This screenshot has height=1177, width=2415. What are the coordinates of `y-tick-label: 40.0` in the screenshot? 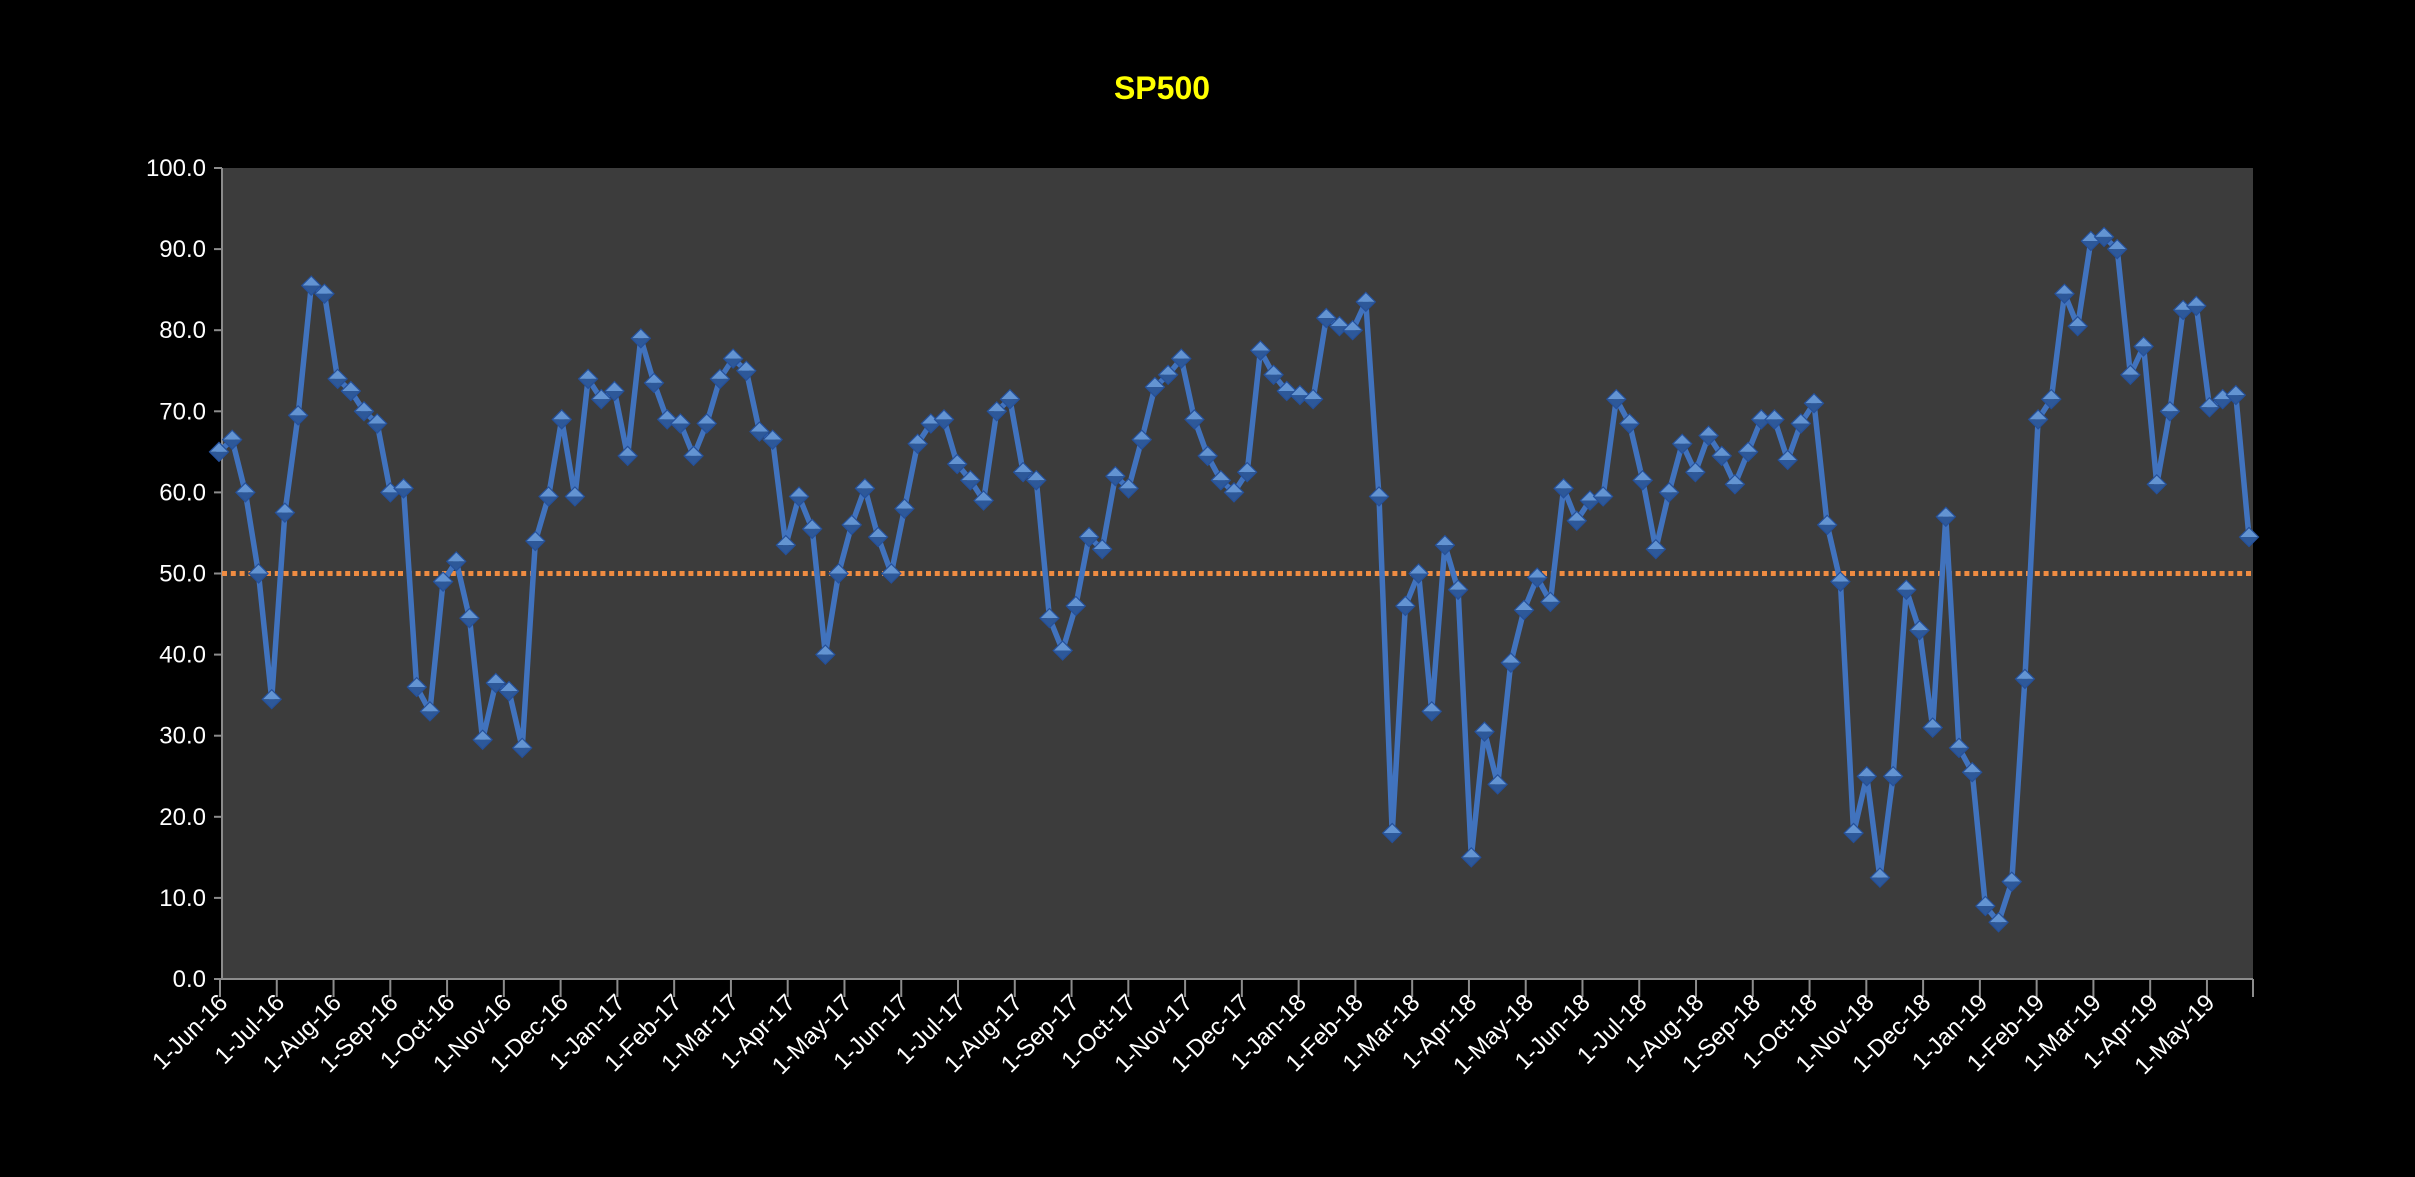 It's located at (182, 655).